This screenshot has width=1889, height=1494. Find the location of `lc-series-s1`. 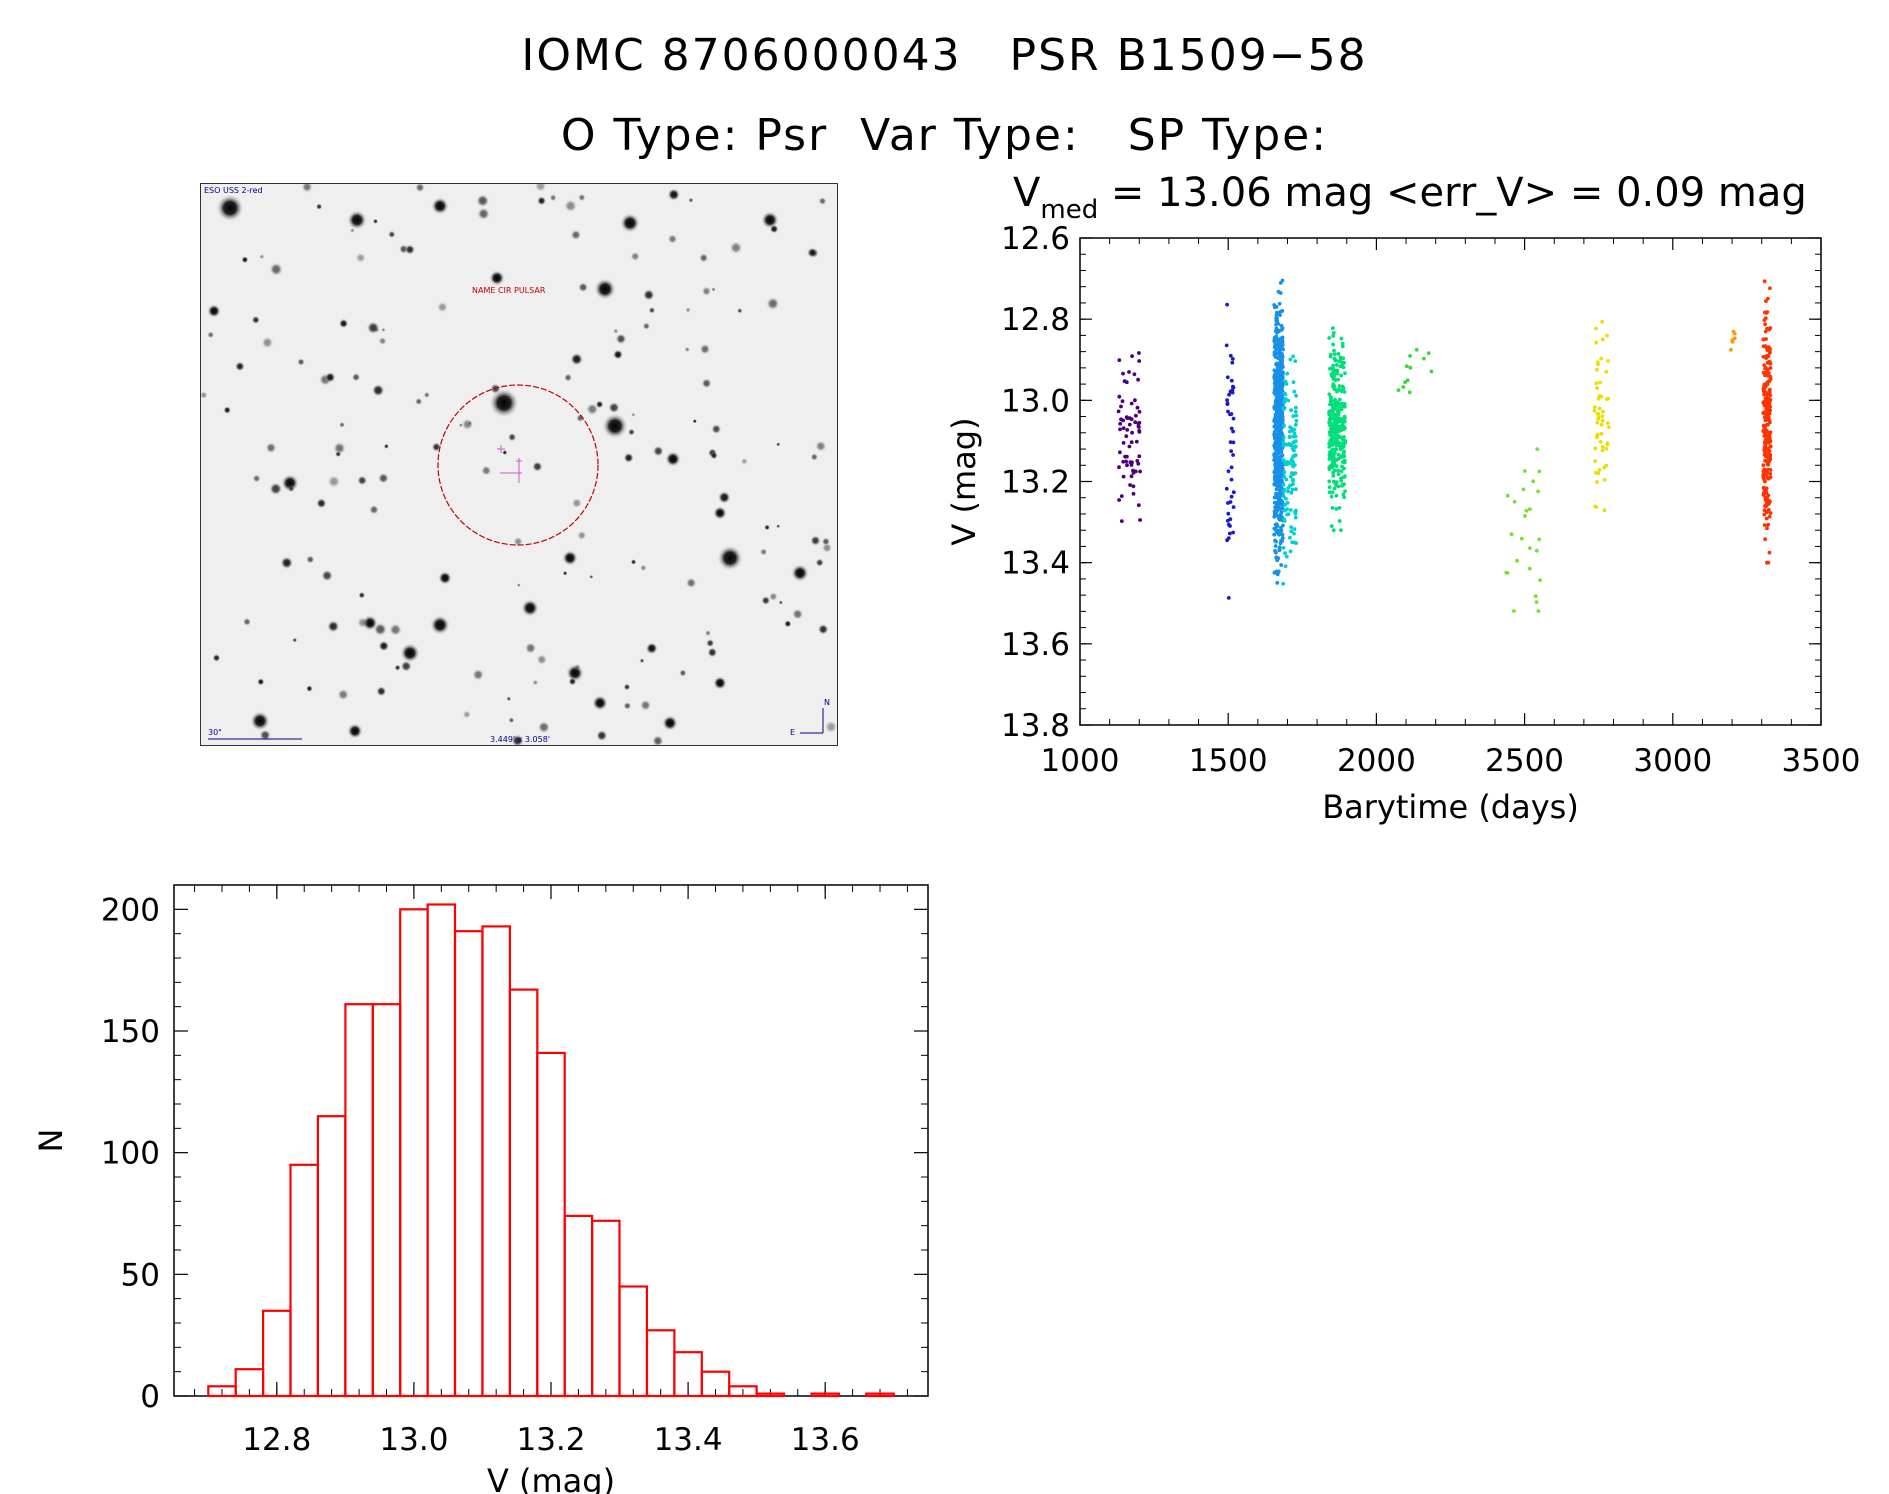

lc-series-s1 is located at coordinates (1129, 437).